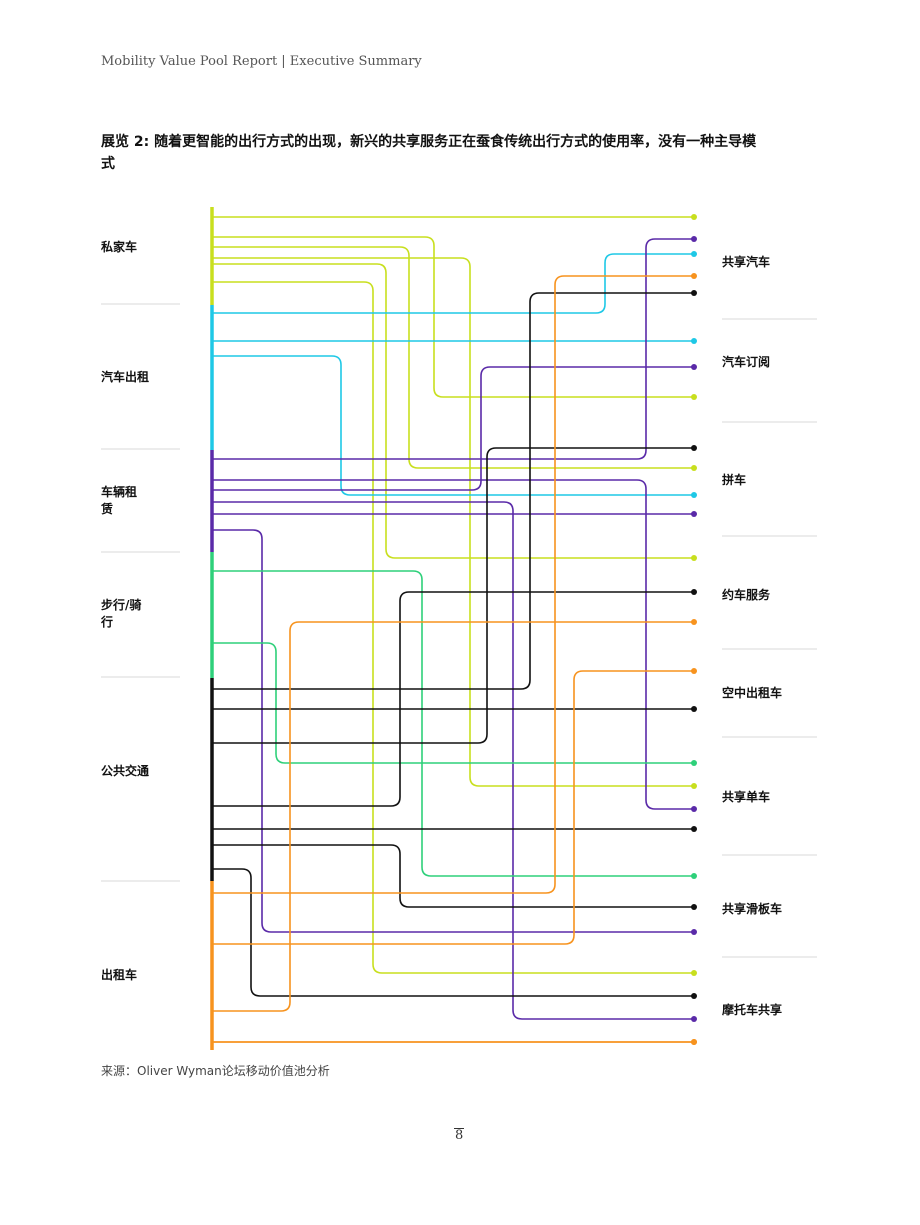 This screenshot has height=1225, width=920. What do you see at coordinates (121, 604) in the screenshot?
I see `source-label-walk_bike: 步行/骑` at bounding box center [121, 604].